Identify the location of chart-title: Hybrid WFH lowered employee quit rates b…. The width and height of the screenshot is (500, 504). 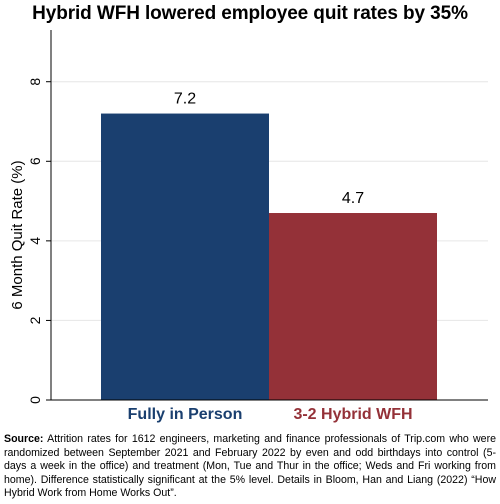
(250, 13).